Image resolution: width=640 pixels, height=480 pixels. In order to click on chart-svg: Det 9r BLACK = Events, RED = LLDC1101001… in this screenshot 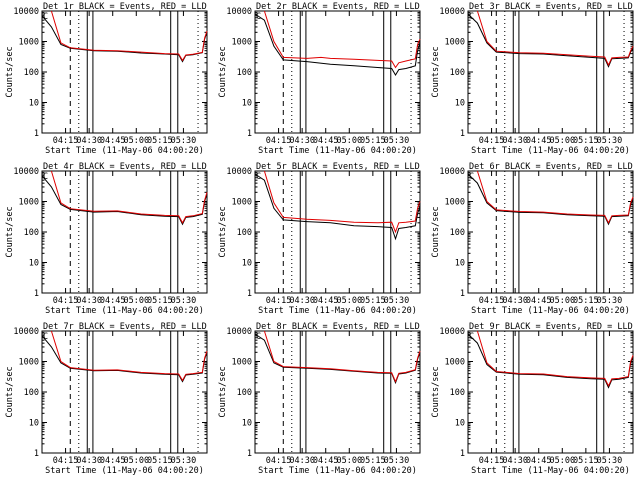, I will do `click(532, 399)`.